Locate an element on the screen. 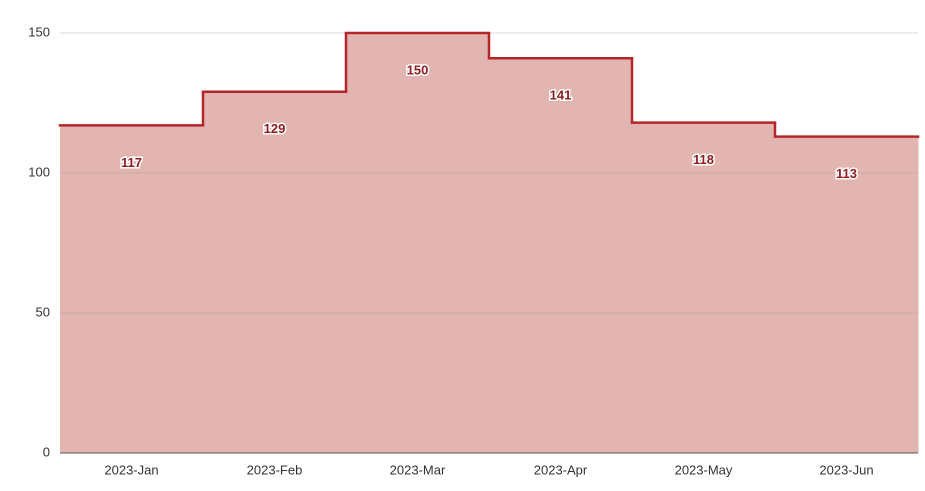 The image size is (925, 491). y-tick-label: 150 is located at coordinates (39, 31).